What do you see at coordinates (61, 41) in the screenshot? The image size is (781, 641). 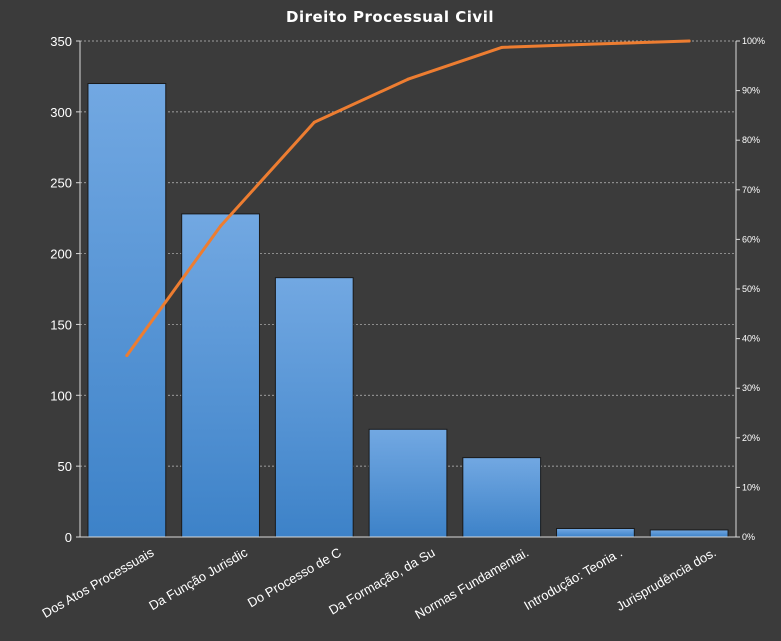 I see `y-tick-label: 350` at bounding box center [61, 41].